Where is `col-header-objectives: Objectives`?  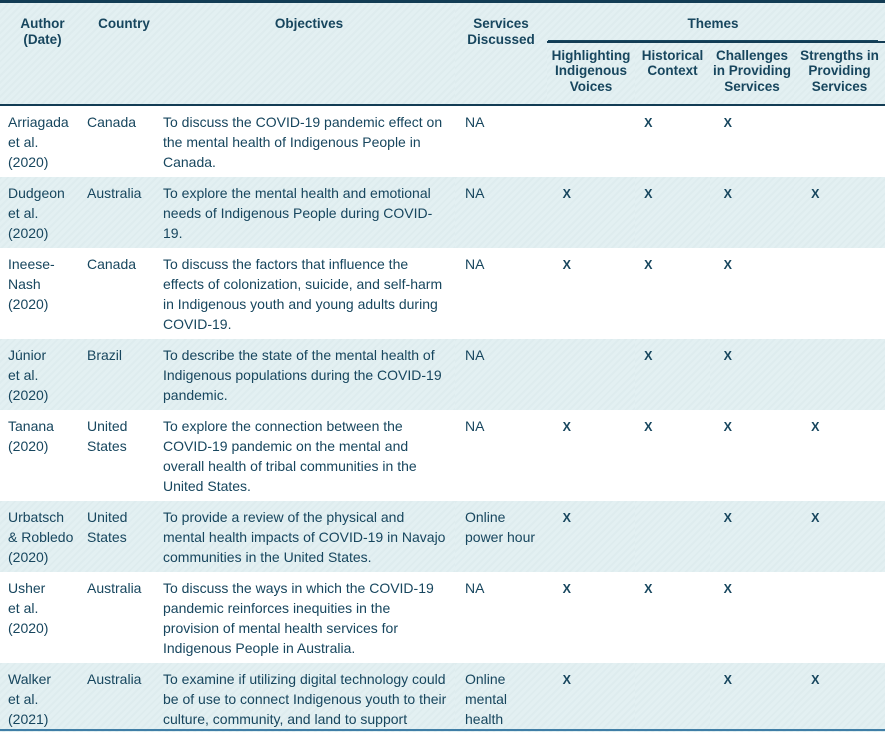
col-header-objectives: Objectives is located at coordinates (309, 53).